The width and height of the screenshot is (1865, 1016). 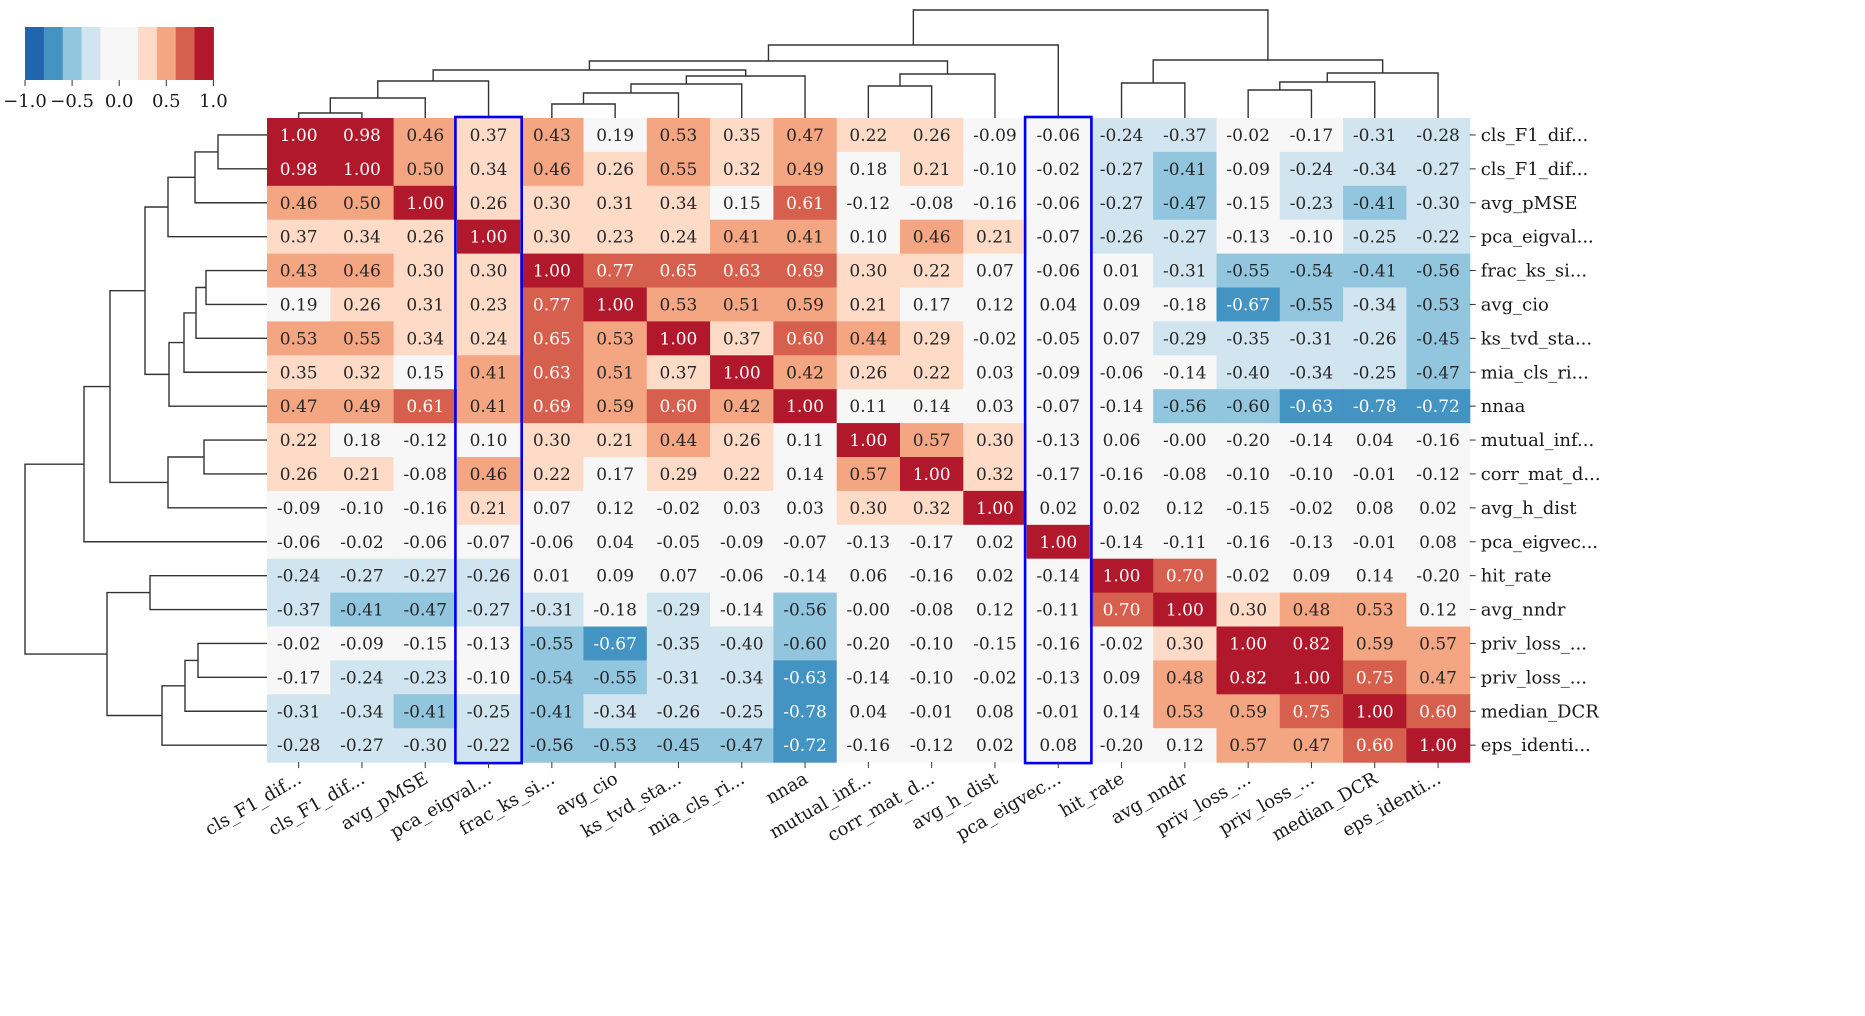 I want to click on cell-value: -0.13, so click(x=1058, y=678).